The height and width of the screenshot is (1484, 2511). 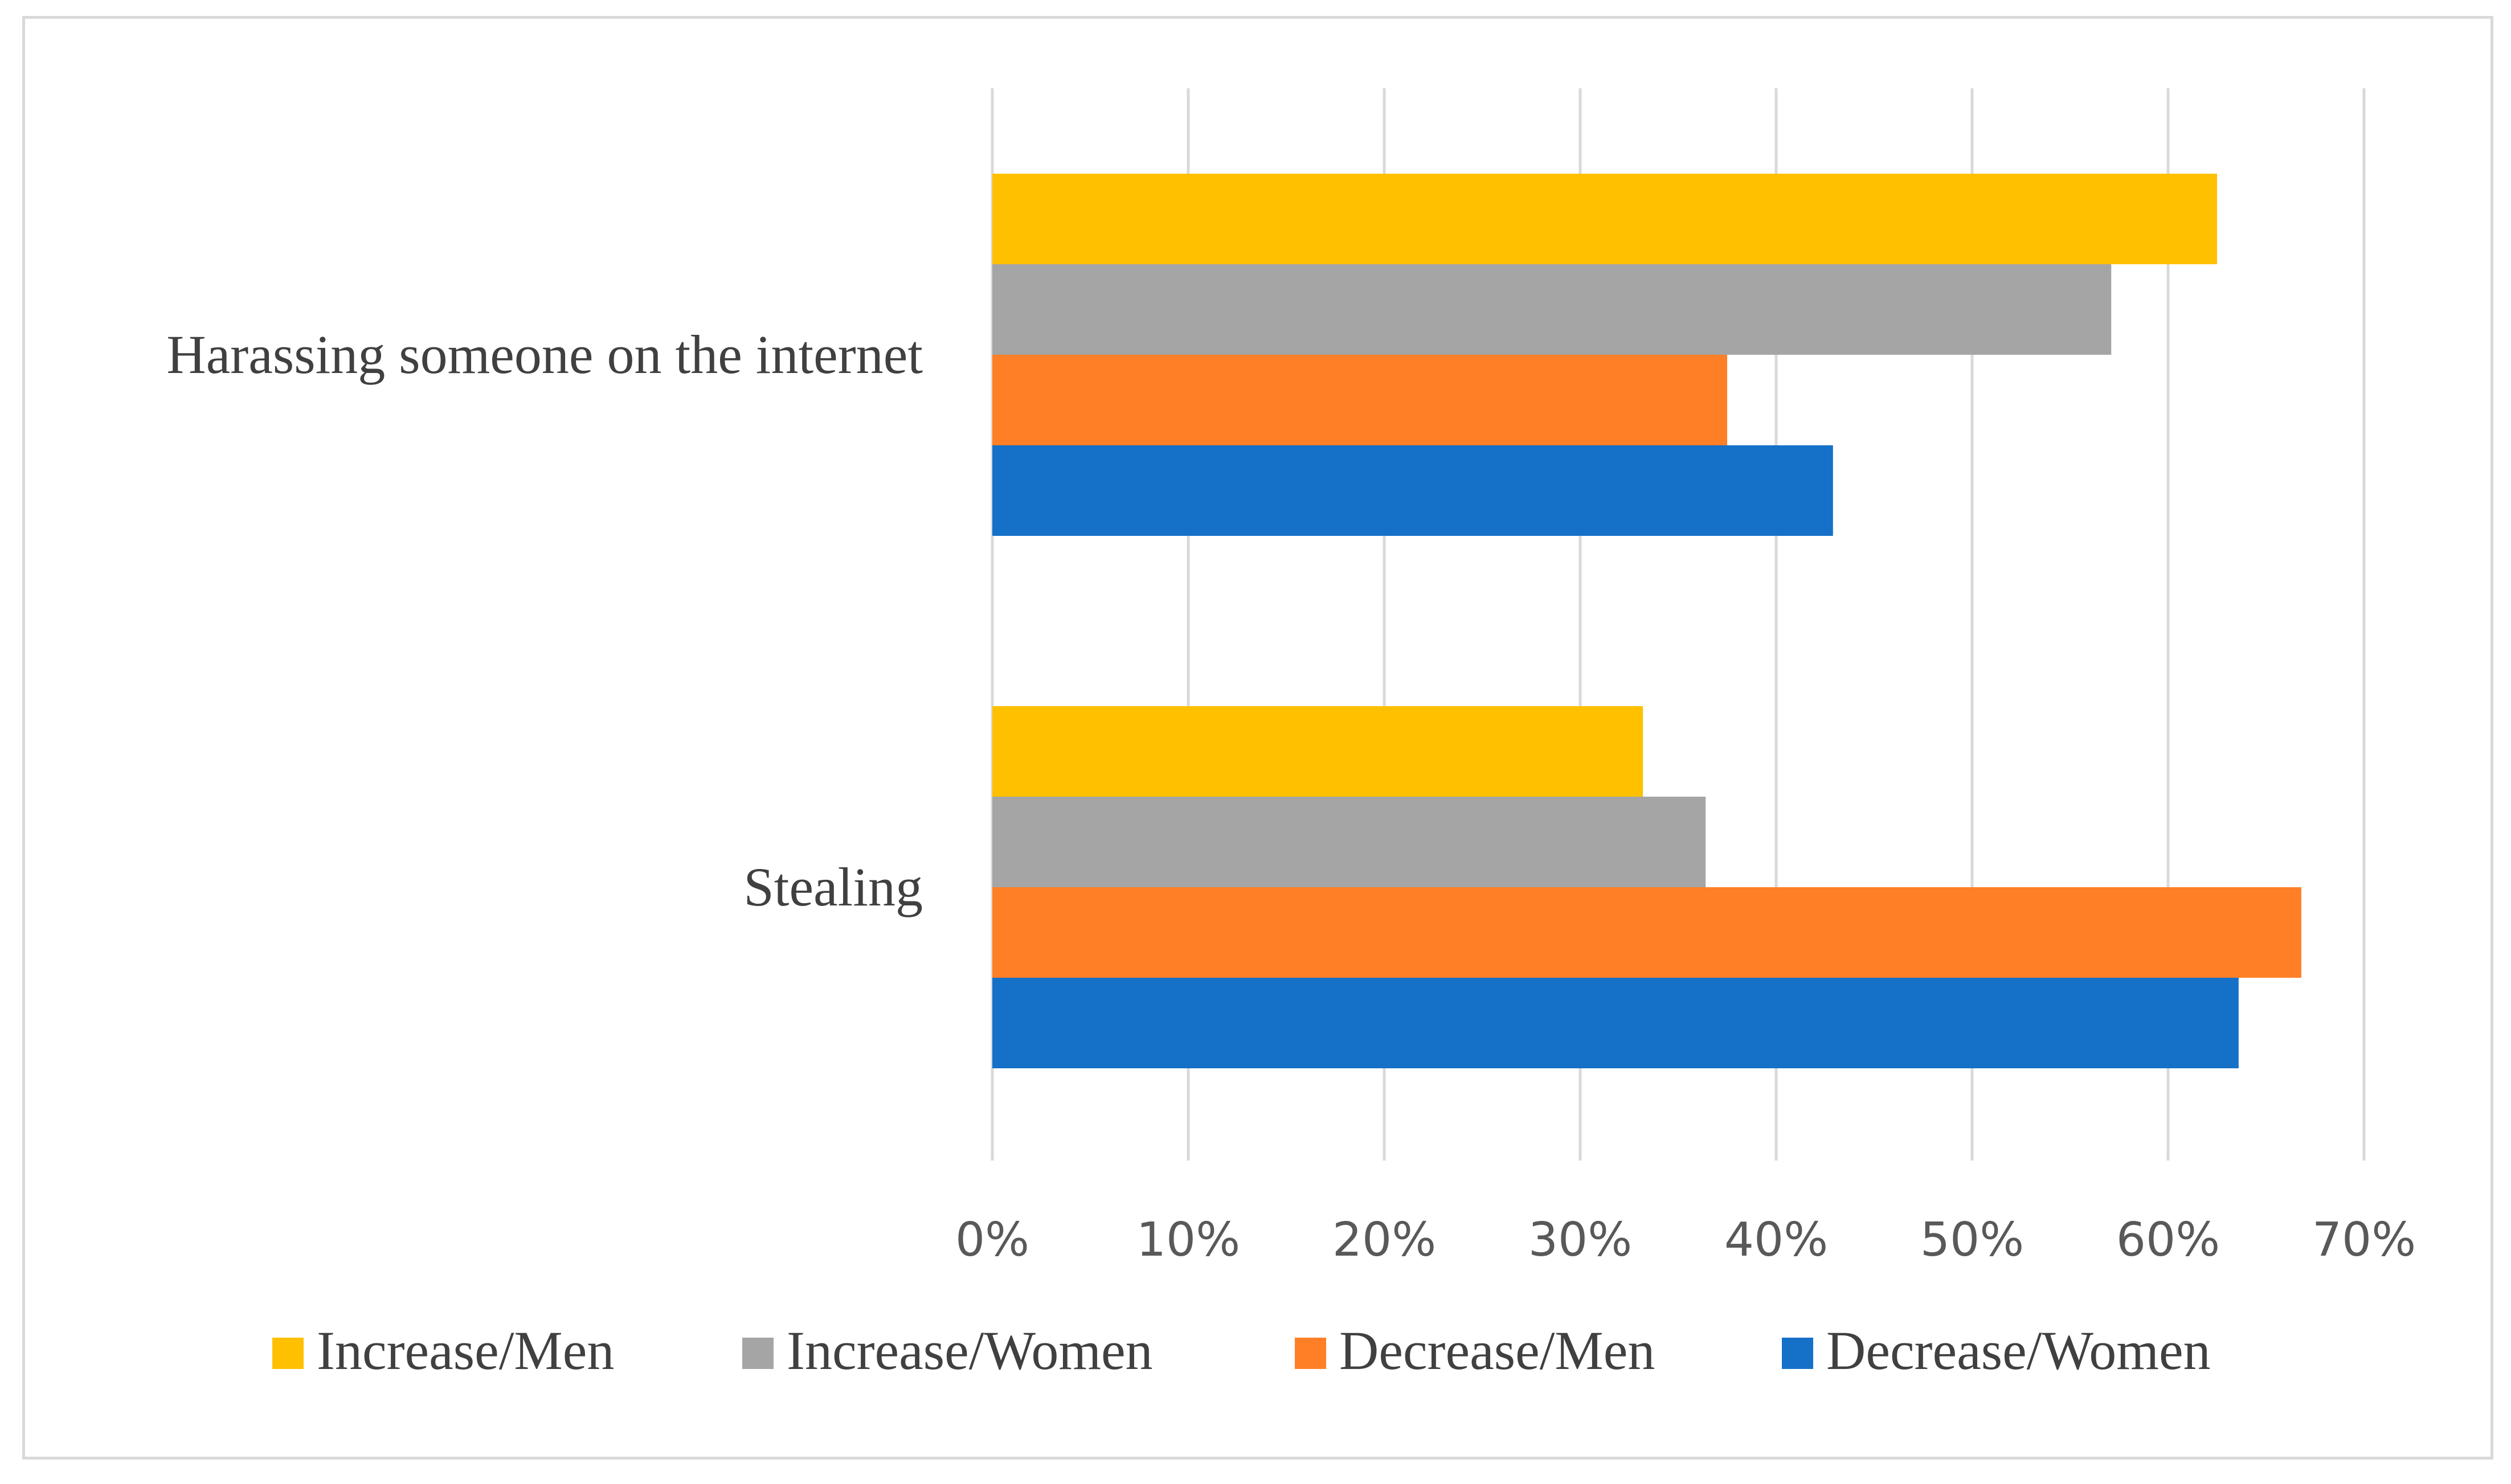 What do you see at coordinates (544, 354) in the screenshot?
I see `category-label: Harassing someone on the internet` at bounding box center [544, 354].